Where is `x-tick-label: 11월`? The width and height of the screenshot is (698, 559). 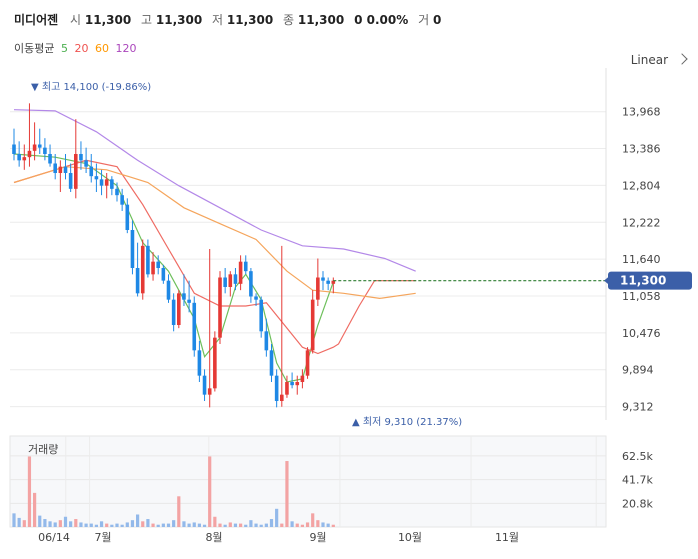
x-tick-label: 11월 is located at coordinates (507, 537).